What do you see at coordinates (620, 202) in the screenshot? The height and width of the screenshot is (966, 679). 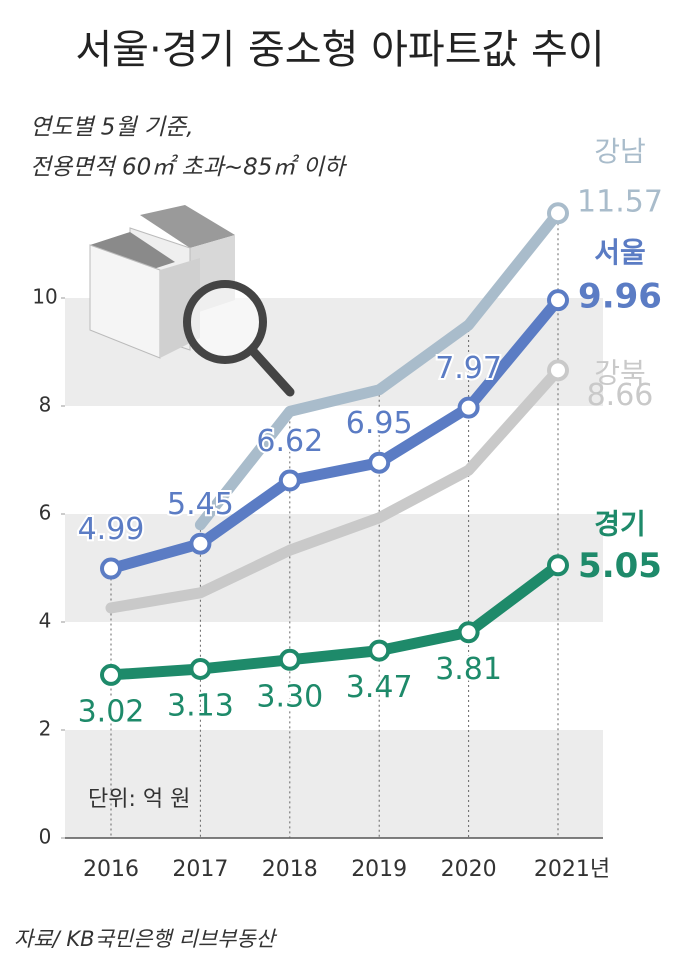 I see `value-label: 11.57` at bounding box center [620, 202].